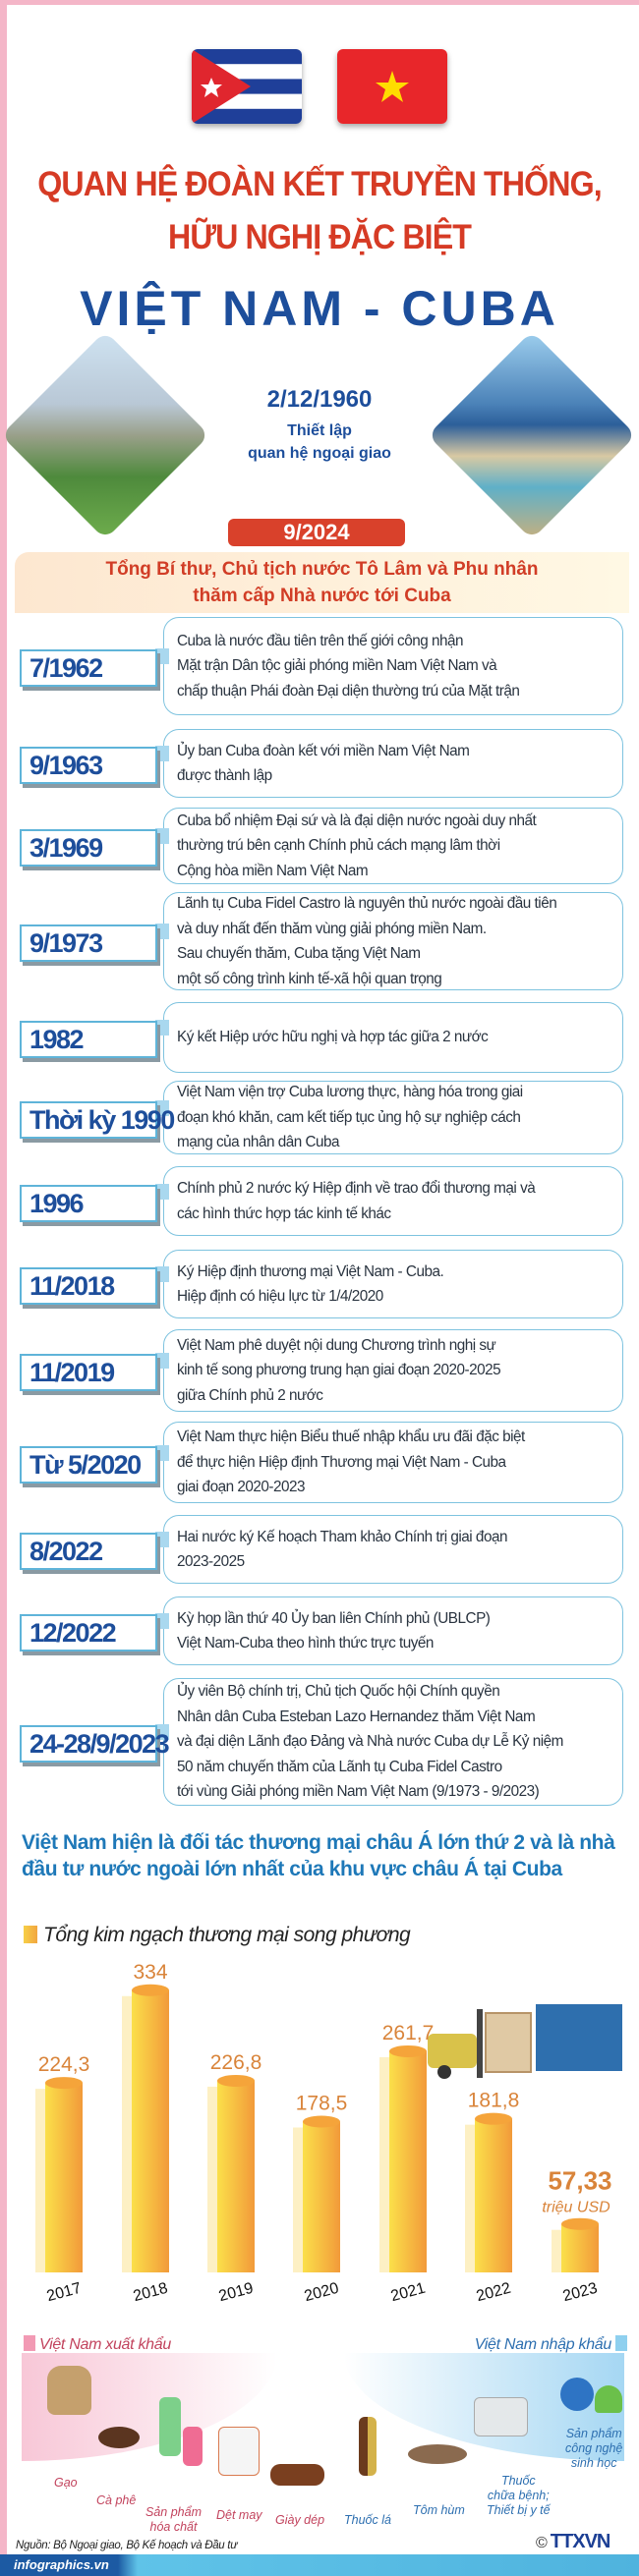 Image resolution: width=639 pixels, height=2576 pixels. What do you see at coordinates (392, 86) in the screenshot?
I see `vietnam-flag-icon` at bounding box center [392, 86].